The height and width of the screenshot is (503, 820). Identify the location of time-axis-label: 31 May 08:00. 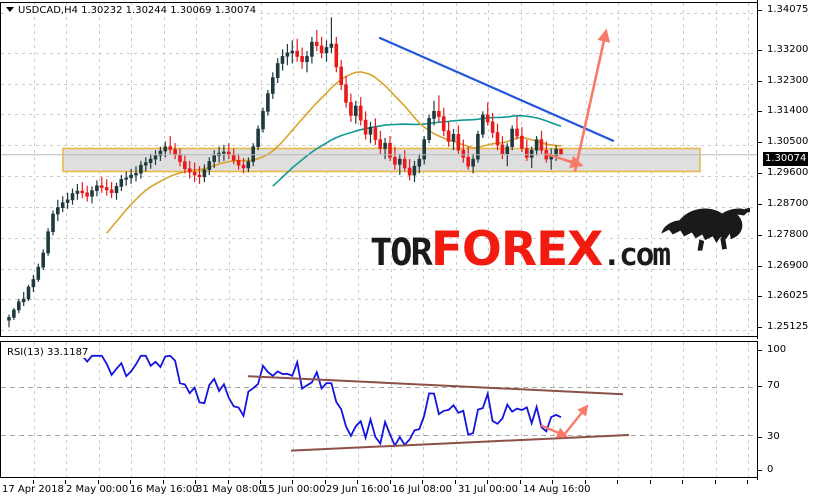
(230, 489).